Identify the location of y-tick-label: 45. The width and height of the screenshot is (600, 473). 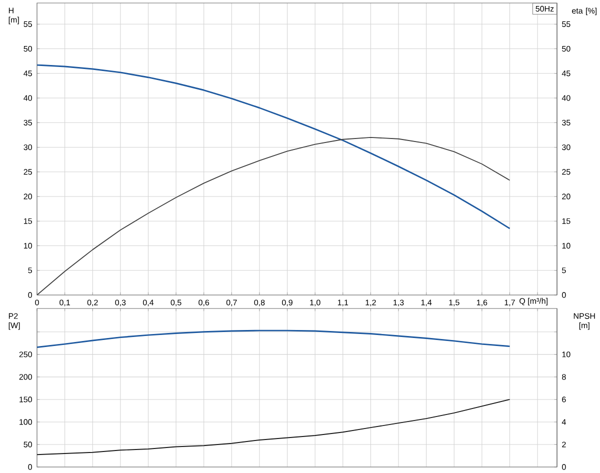
(28, 73).